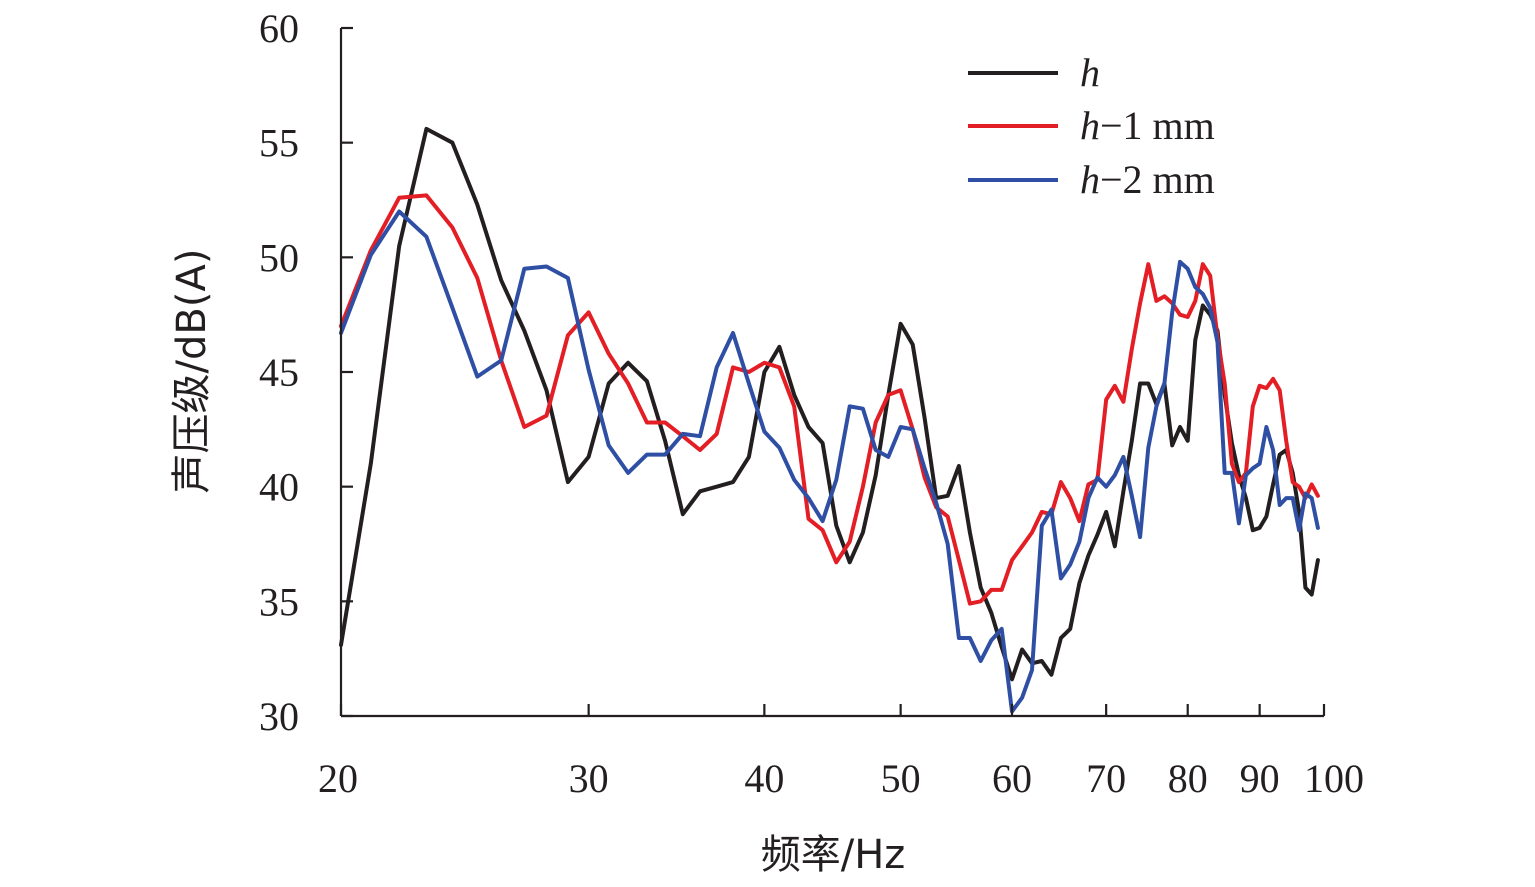 The width and height of the screenshot is (1535, 887). Describe the element at coordinates (279, 716) in the screenshot. I see `y-tick-label: 30` at that location.